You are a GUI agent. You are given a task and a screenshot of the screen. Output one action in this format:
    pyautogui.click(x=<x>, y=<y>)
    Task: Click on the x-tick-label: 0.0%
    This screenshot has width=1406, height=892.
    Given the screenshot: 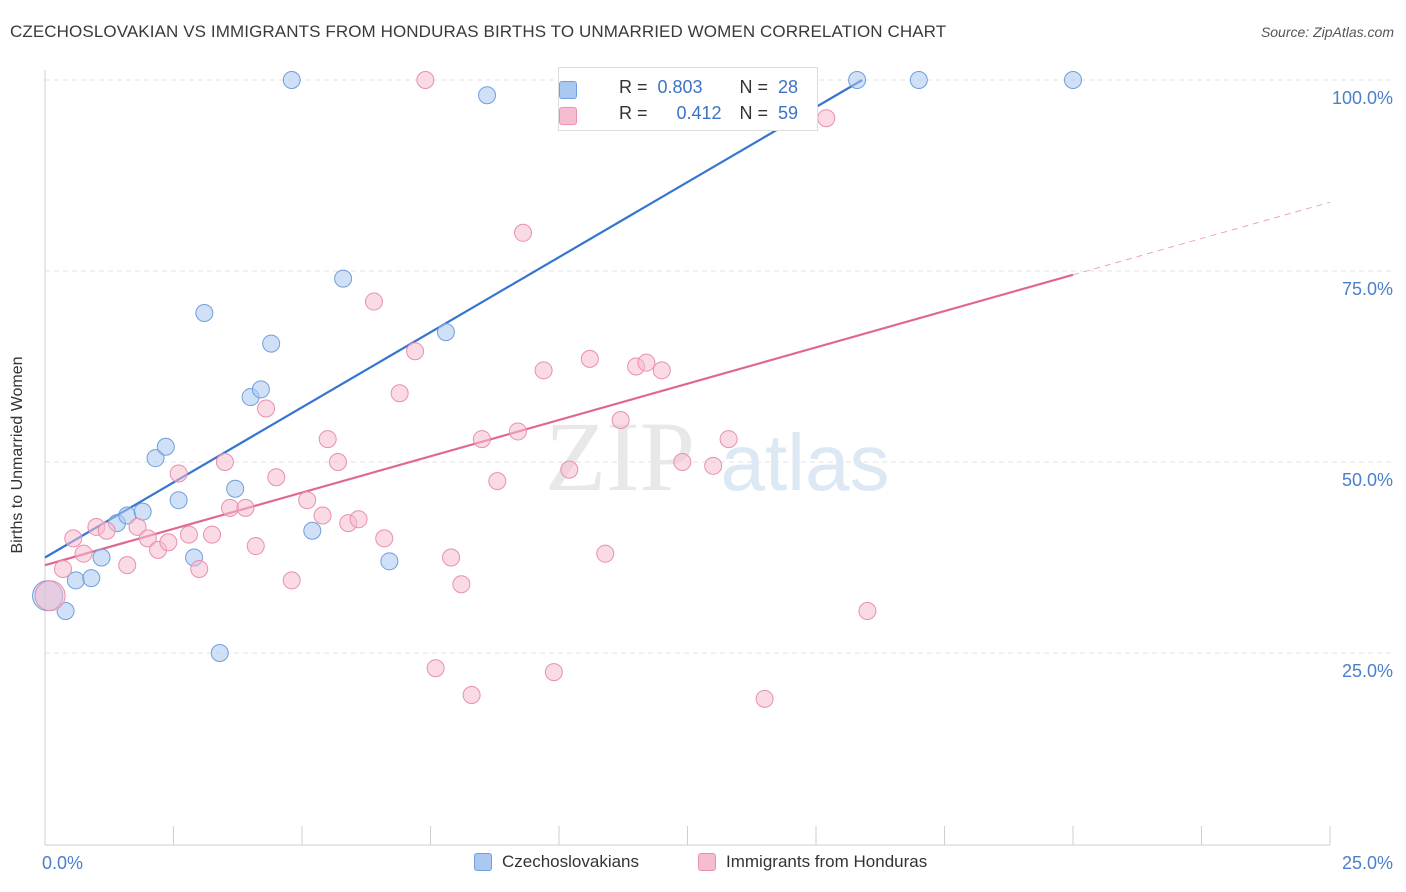 What is the action you would take?
    pyautogui.click(x=62, y=863)
    